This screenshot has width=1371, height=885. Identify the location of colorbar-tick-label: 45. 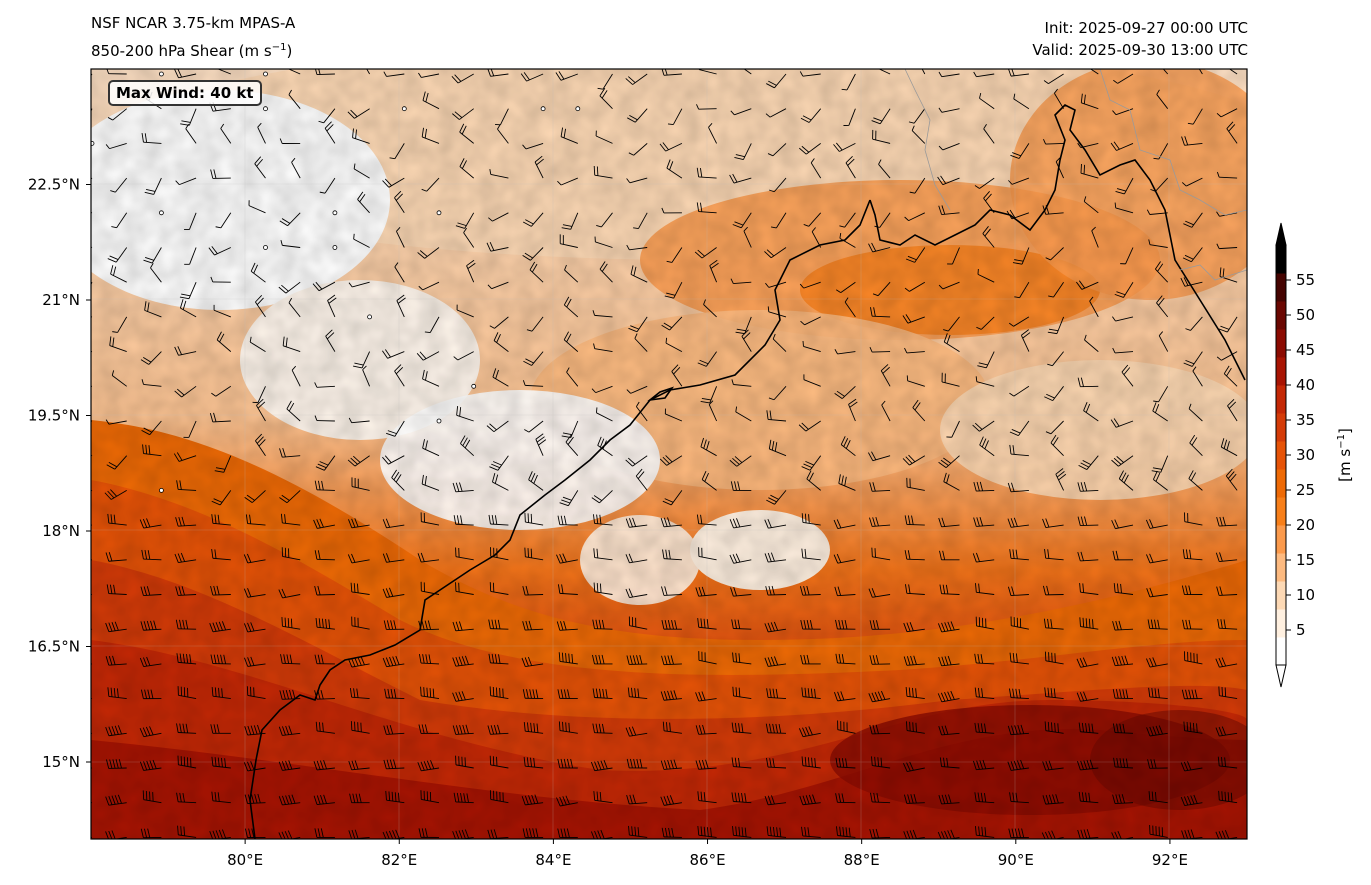
(1305, 350).